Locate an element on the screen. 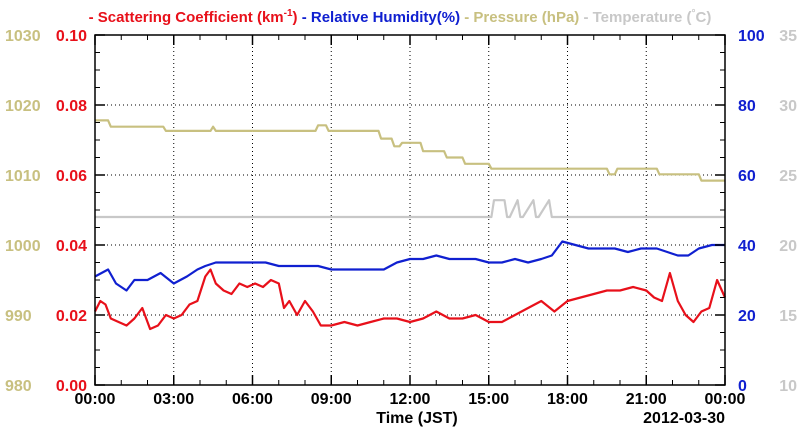 This screenshot has height=434, width=800. y-tick-label-scattering: 0.00 is located at coordinates (71, 386).